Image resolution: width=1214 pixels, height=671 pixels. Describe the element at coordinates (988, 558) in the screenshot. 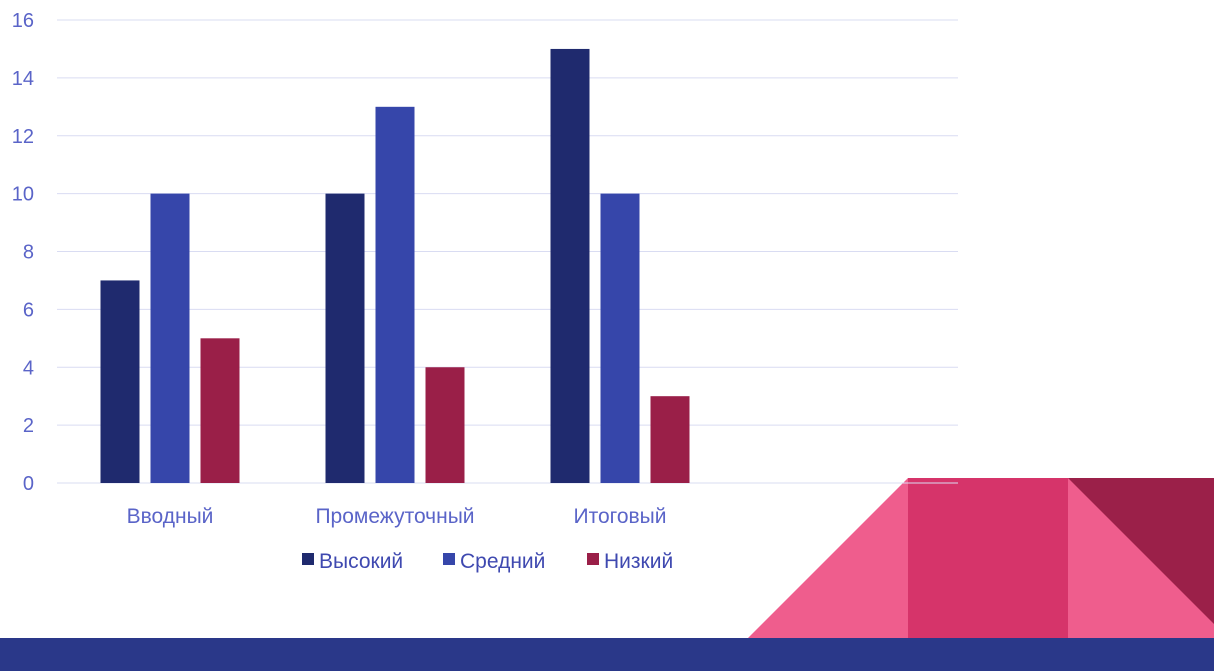

I see `decor-block-center` at that location.